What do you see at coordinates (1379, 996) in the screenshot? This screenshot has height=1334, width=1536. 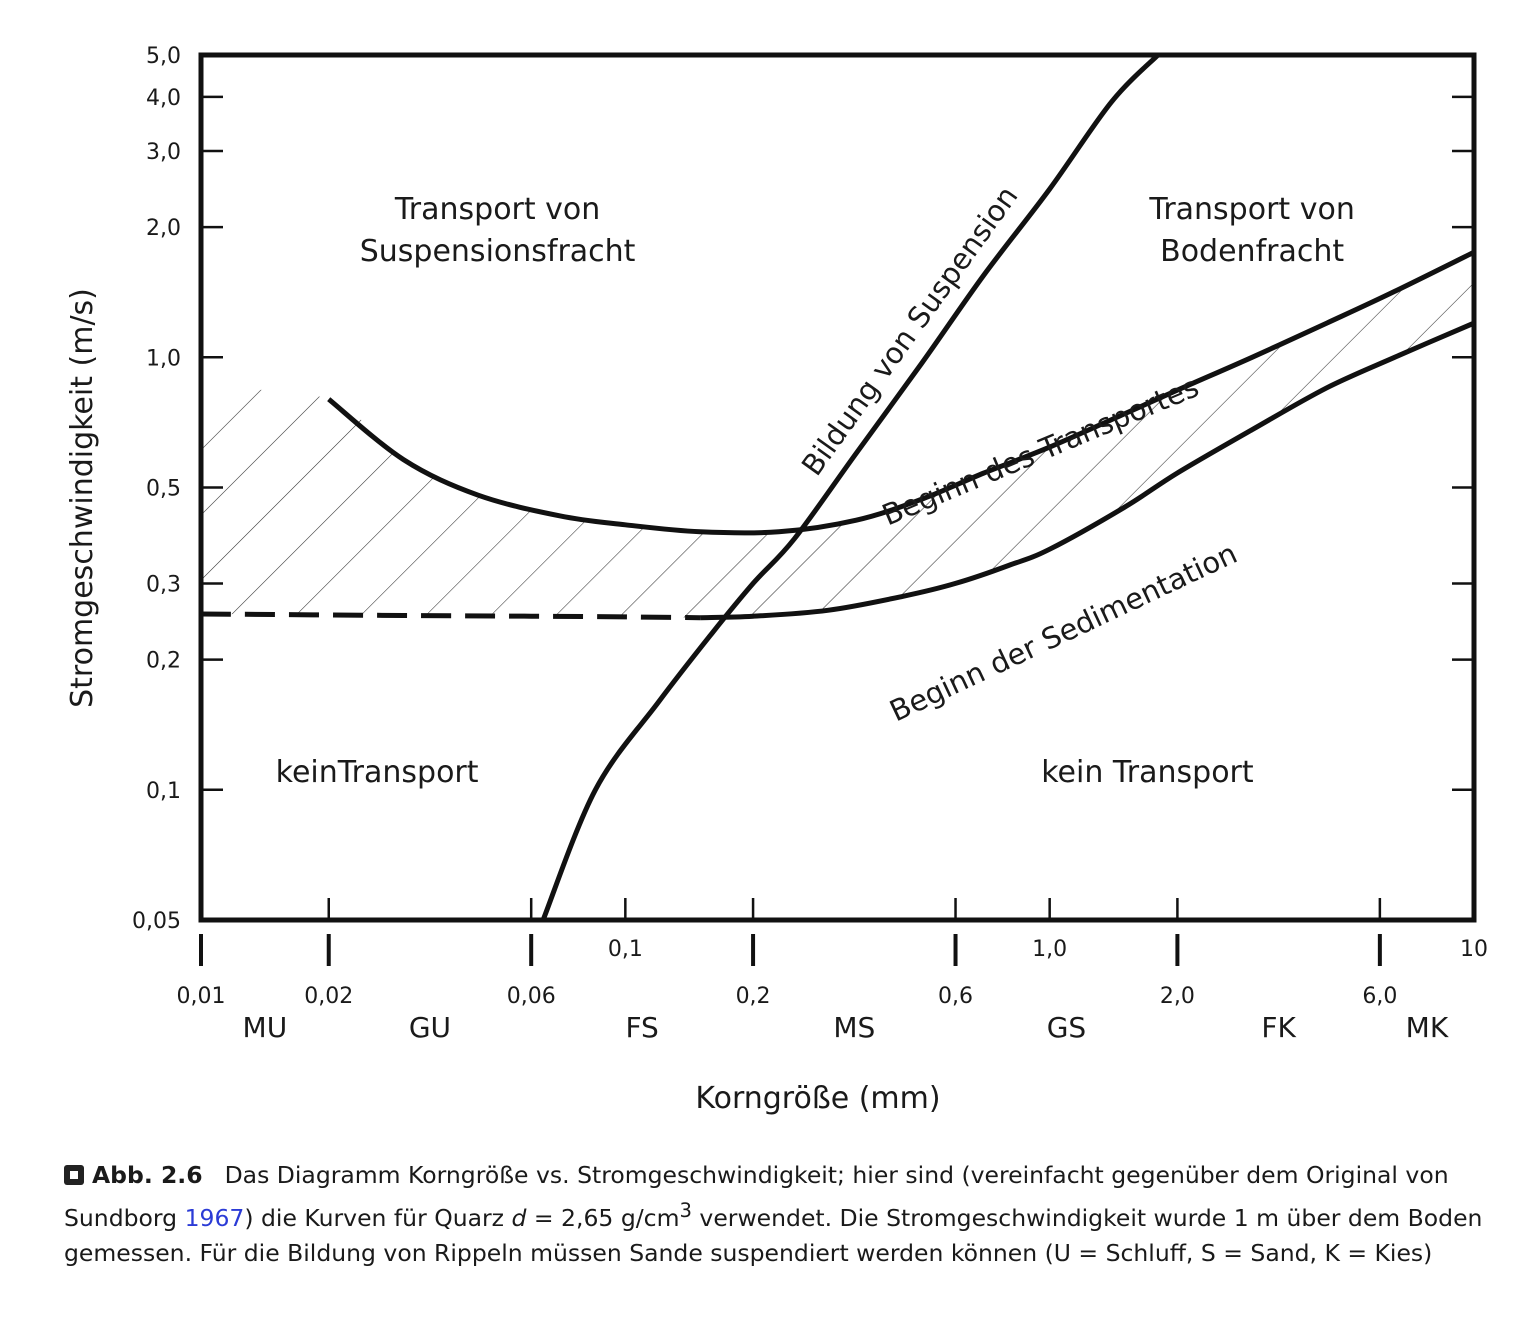 I see `x-tick-label-lower: 6,0` at bounding box center [1379, 996].